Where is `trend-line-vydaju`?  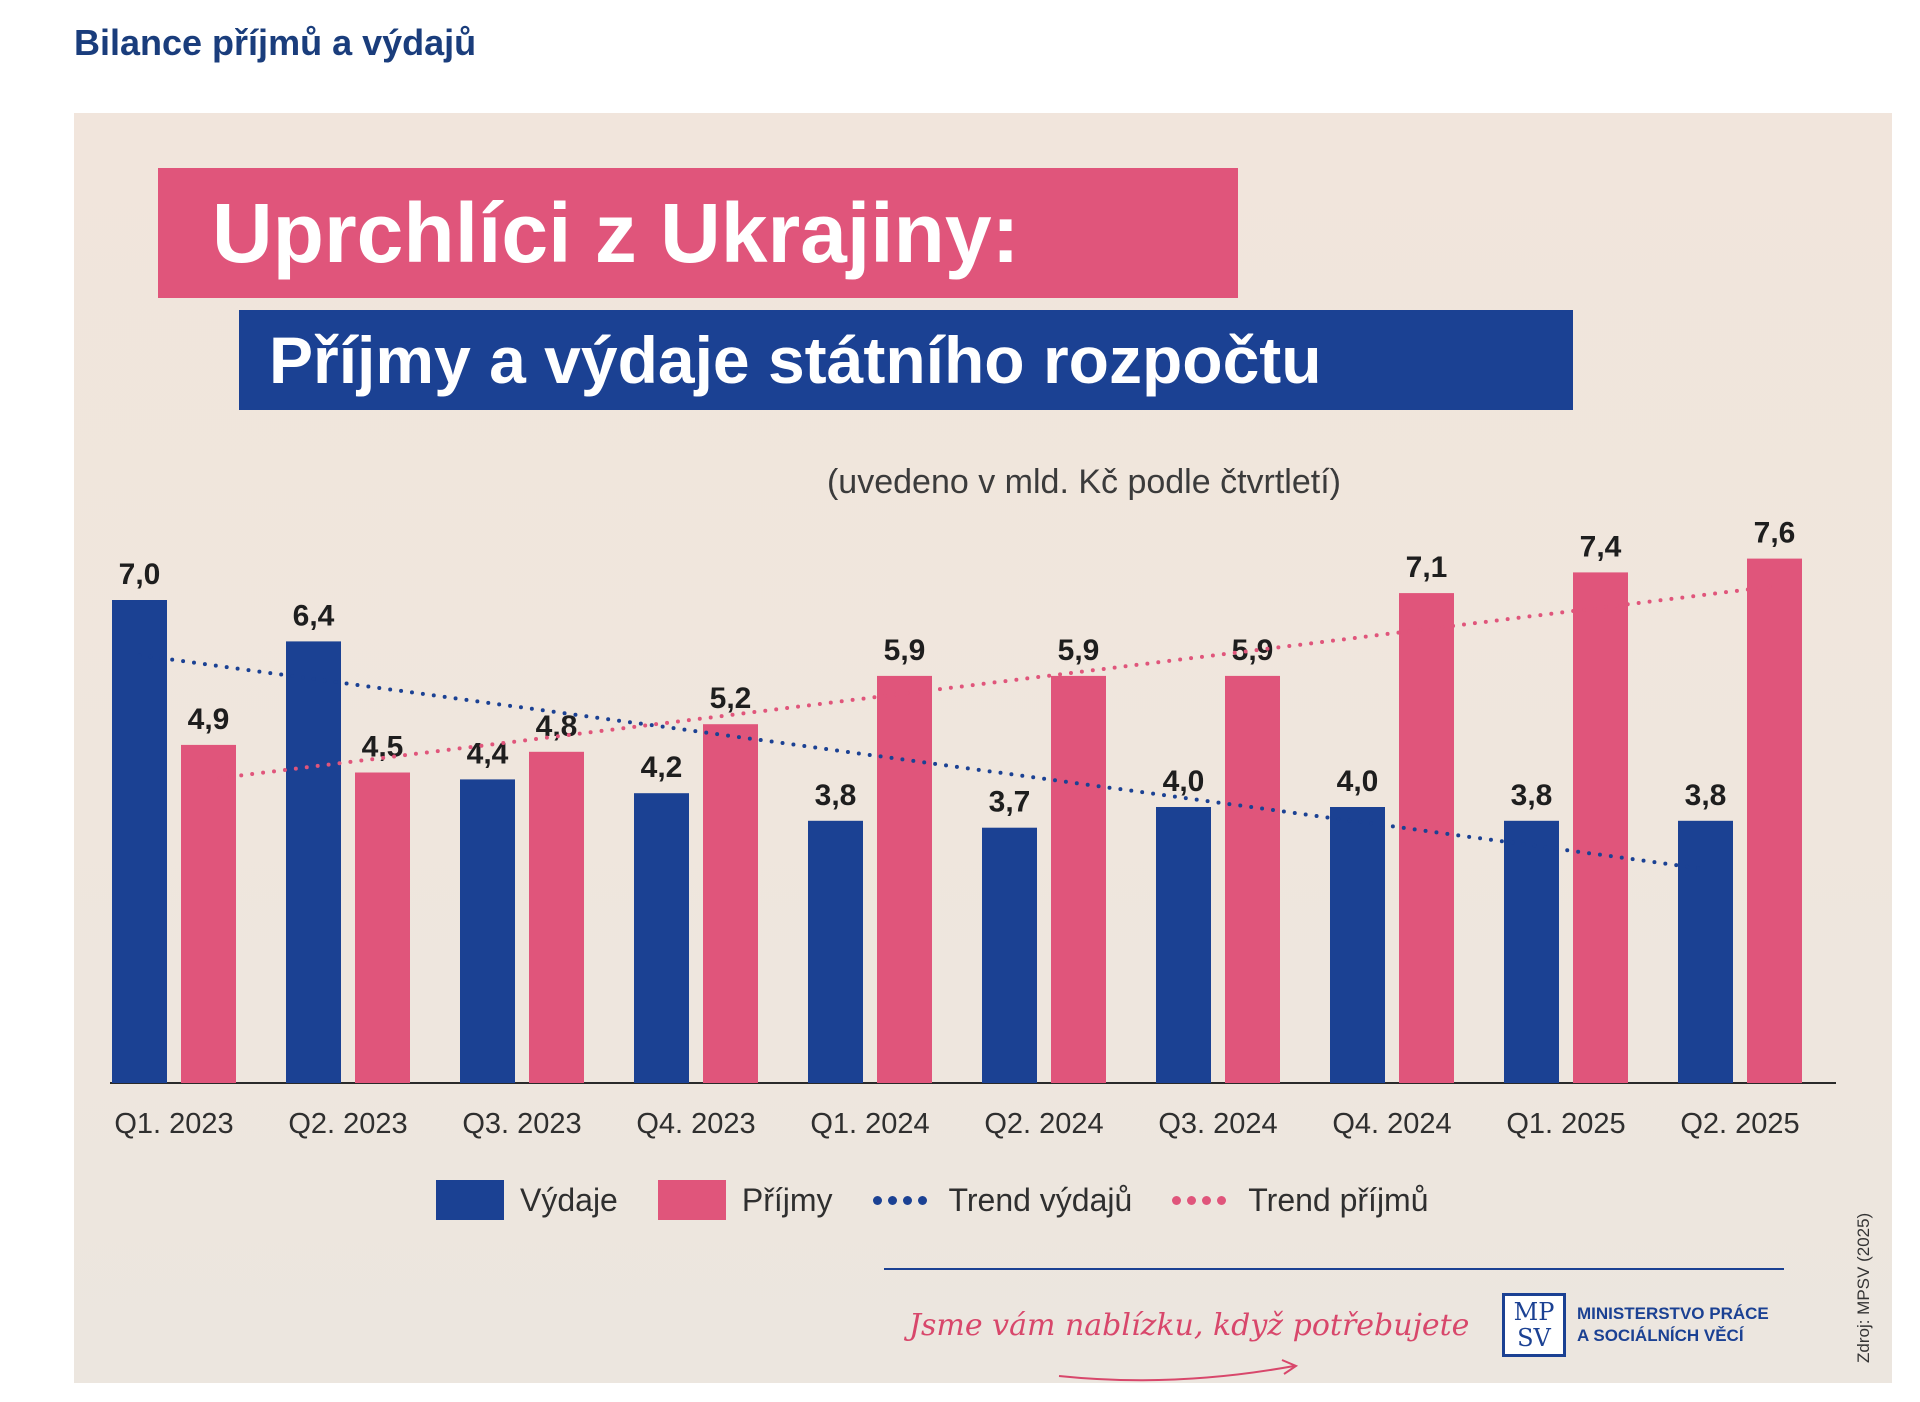
trend-line-vydaju is located at coordinates (922, 762).